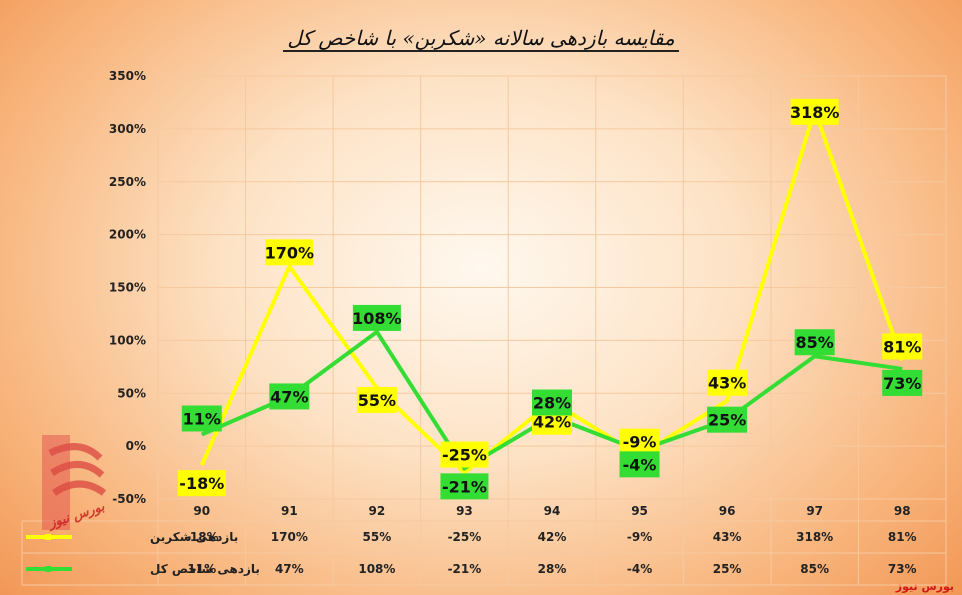 The image size is (962, 595). I want to click on data-label-text: 108%, so click(376, 318).